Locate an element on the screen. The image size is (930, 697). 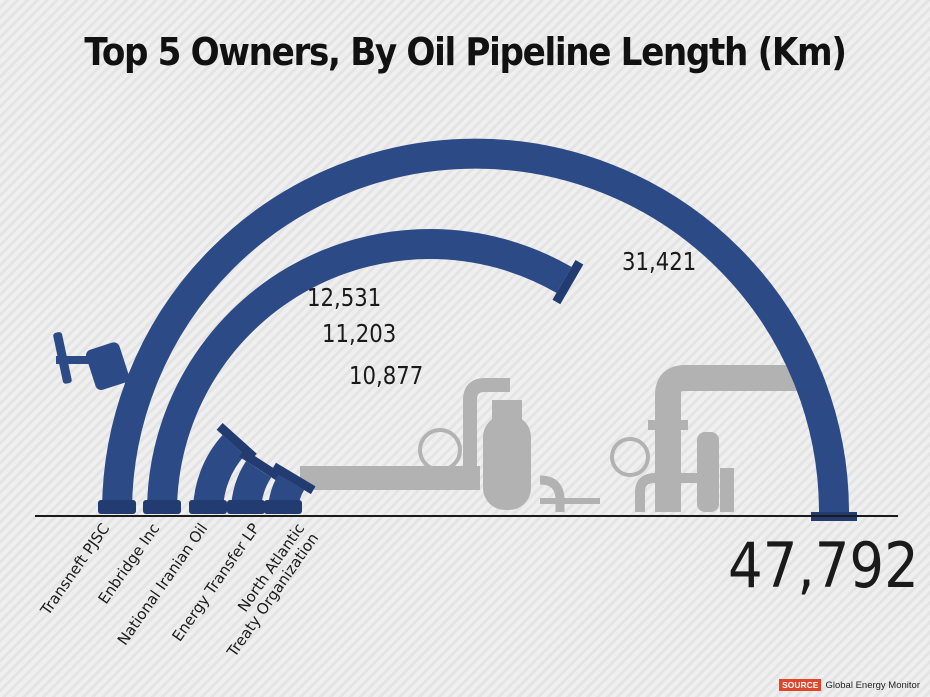
source-credit: SOURCE Global Energy Monitor is located at coordinates (849, 685).